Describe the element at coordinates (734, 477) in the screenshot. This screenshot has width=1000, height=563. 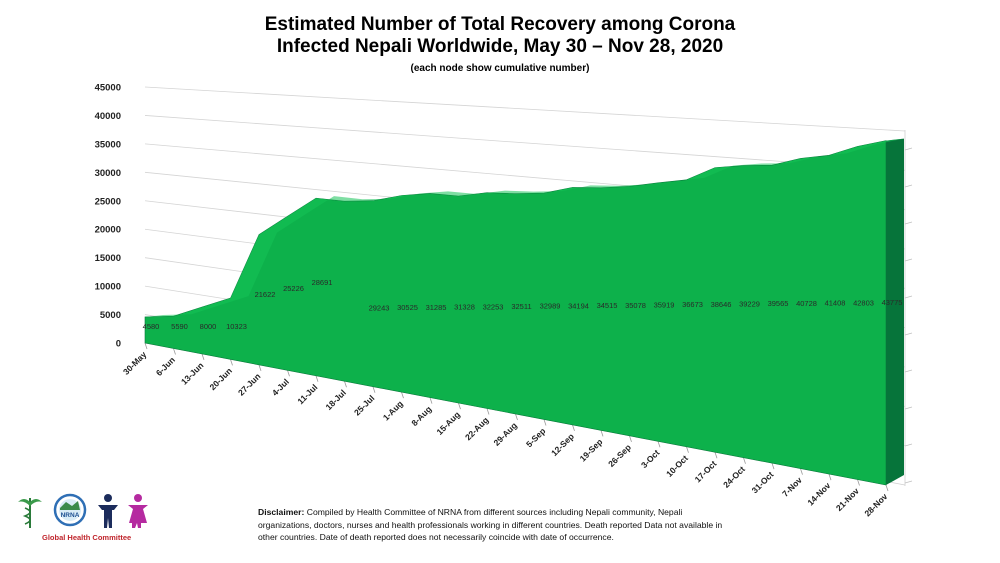
I see `x-tick-label: 24-Oct` at that location.